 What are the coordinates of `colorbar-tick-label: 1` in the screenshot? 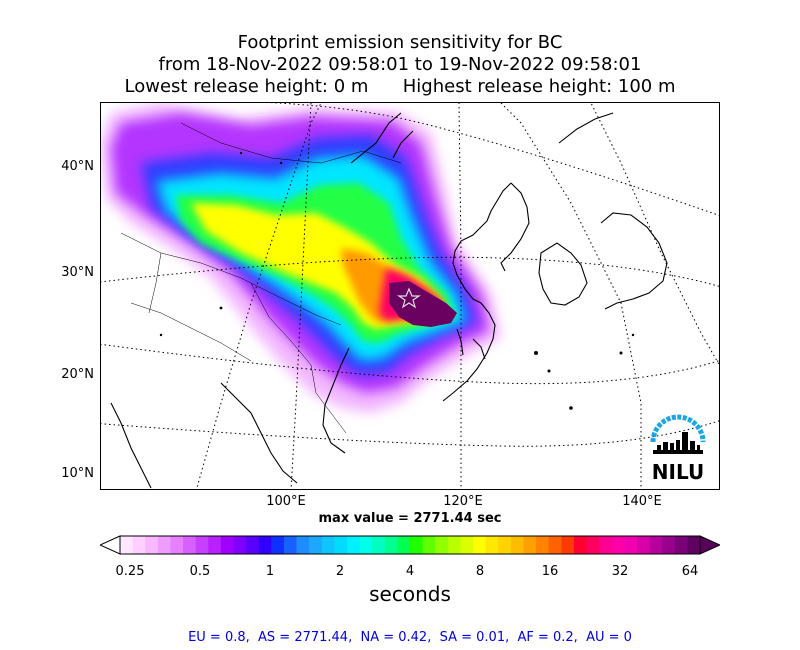 It's located at (270, 571).